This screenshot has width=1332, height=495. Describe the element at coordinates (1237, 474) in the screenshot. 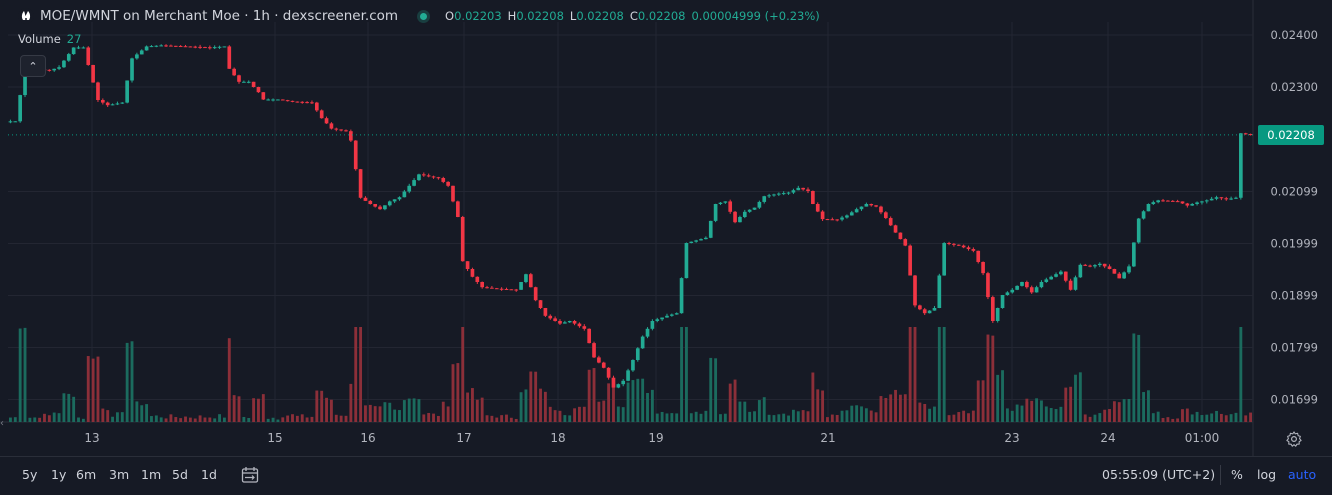

I see `percent-scale-toggle: %` at that location.